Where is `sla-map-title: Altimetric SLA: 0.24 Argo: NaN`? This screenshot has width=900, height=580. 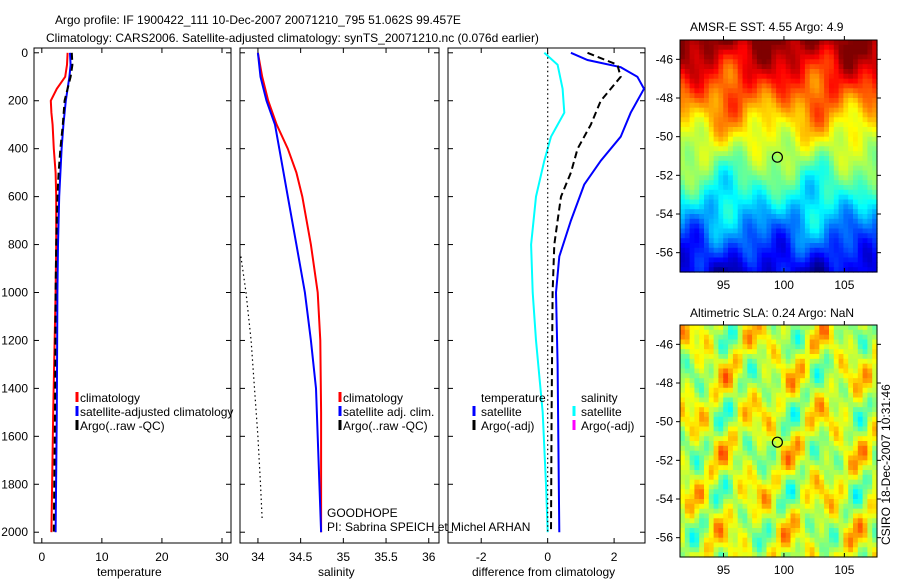
sla-map-title: Altimetric SLA: 0.24 Argo: NaN is located at coordinates (772, 313).